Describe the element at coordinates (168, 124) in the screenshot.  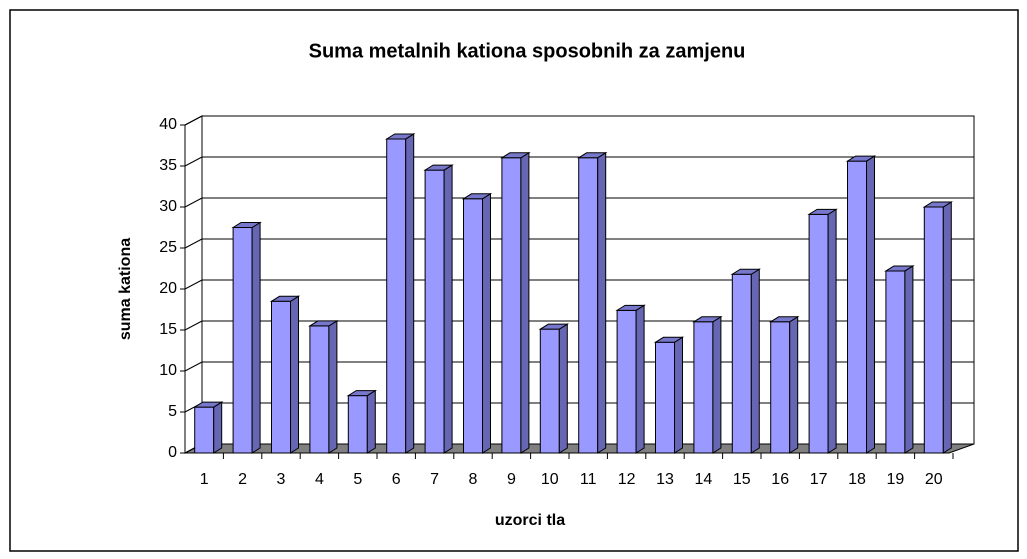
I see `y-tick-label: 40` at that location.